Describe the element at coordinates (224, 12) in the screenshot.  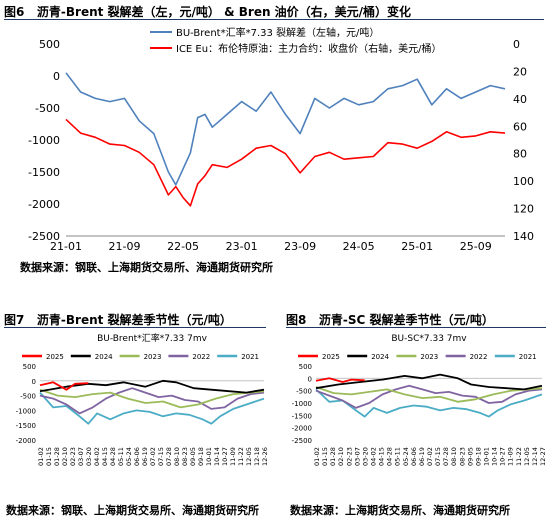
I see `figure-6-caption: 沥青-Brent 裂解差（左，元/吨） & Bren 油价（右，美元/桶）变化` at that location.